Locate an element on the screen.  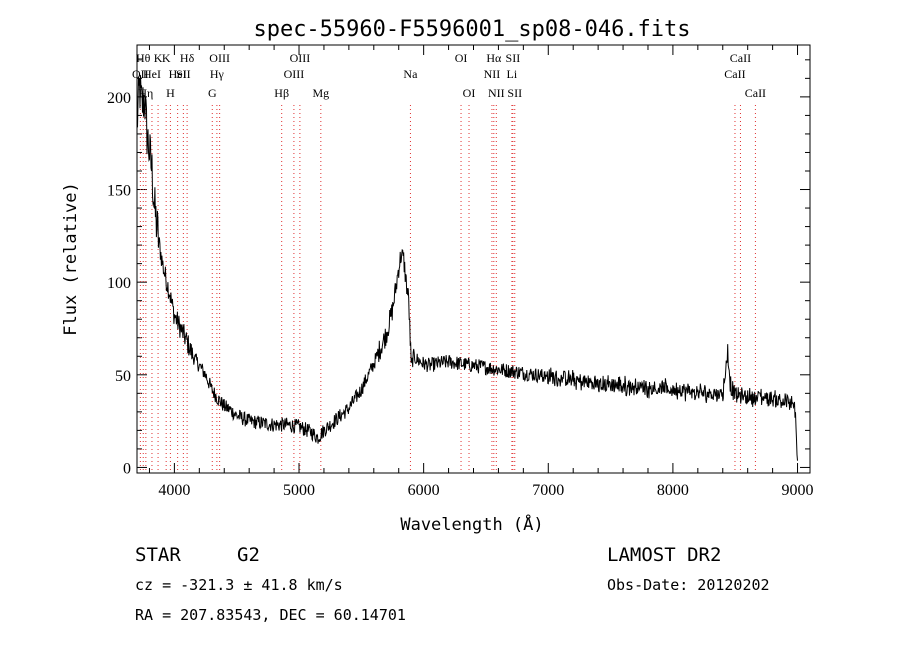
redshift-info: cz = -321.3 ± 41.8 km/s is located at coordinates (239, 585).